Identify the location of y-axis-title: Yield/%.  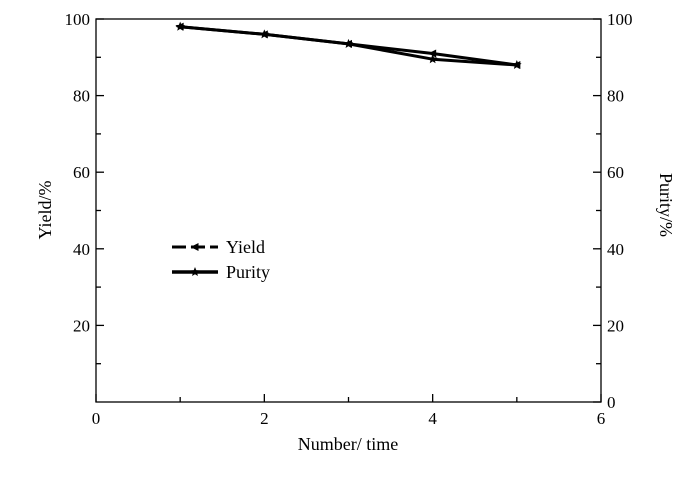
(45, 210).